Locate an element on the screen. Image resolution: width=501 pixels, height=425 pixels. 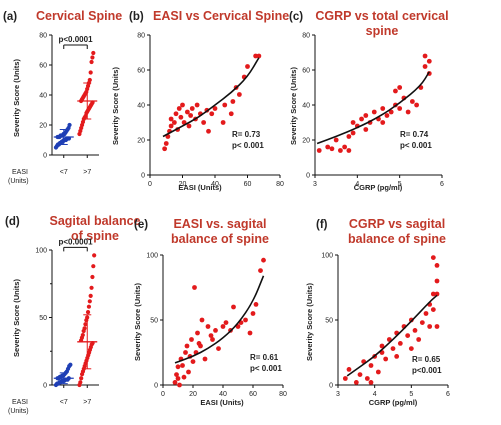
x-tick-label: 5 is located at coordinates (411, 394).